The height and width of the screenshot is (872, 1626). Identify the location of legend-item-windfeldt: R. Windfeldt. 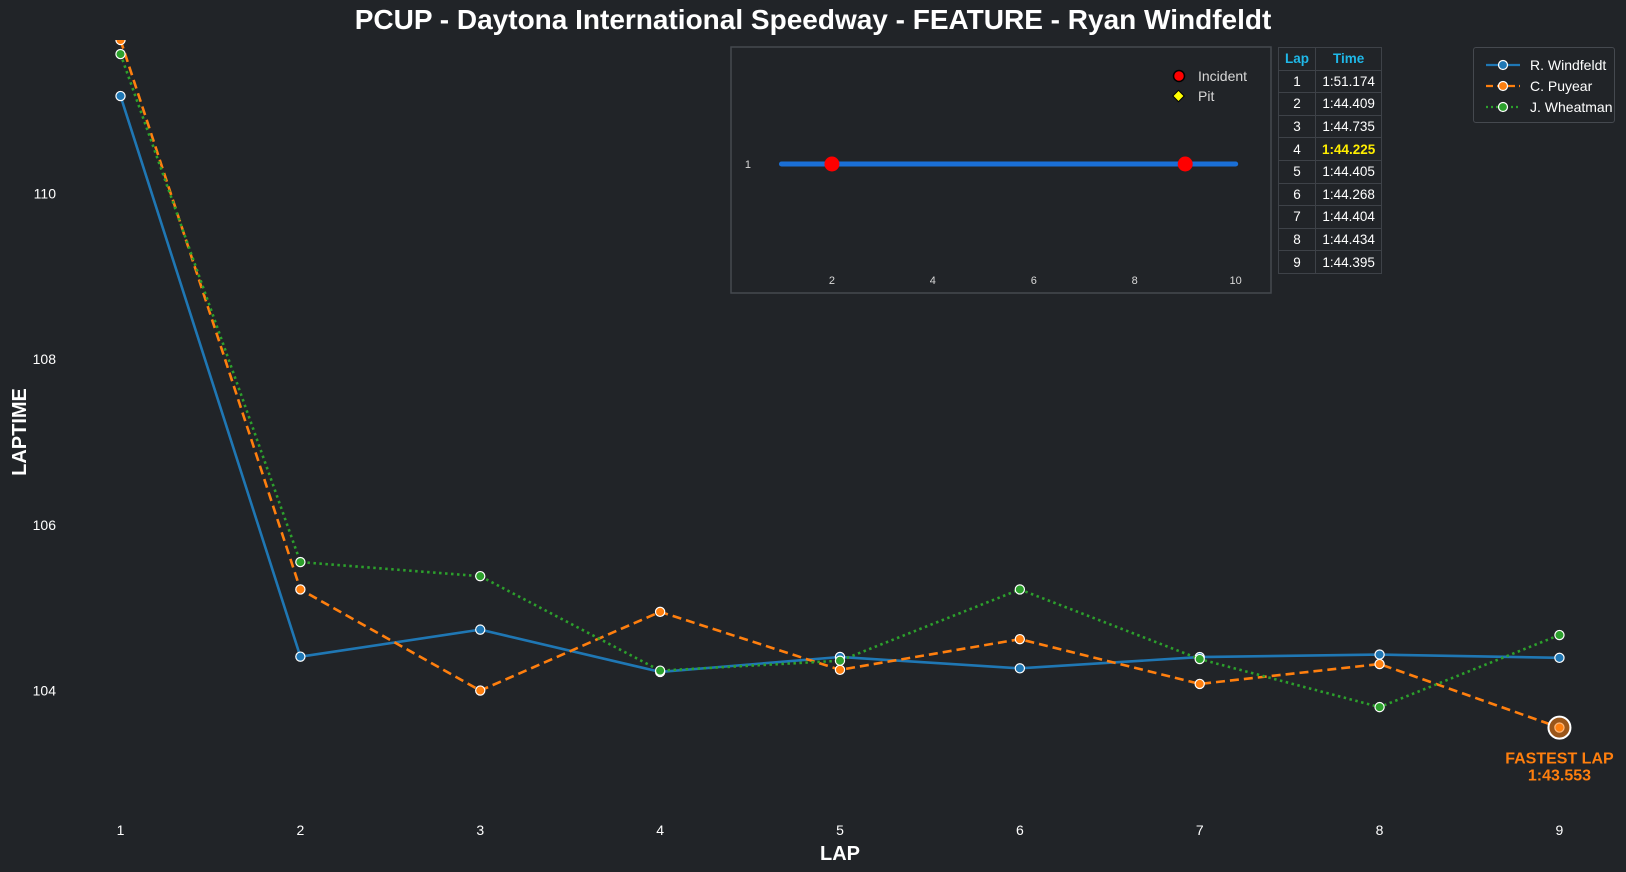
(1545, 65).